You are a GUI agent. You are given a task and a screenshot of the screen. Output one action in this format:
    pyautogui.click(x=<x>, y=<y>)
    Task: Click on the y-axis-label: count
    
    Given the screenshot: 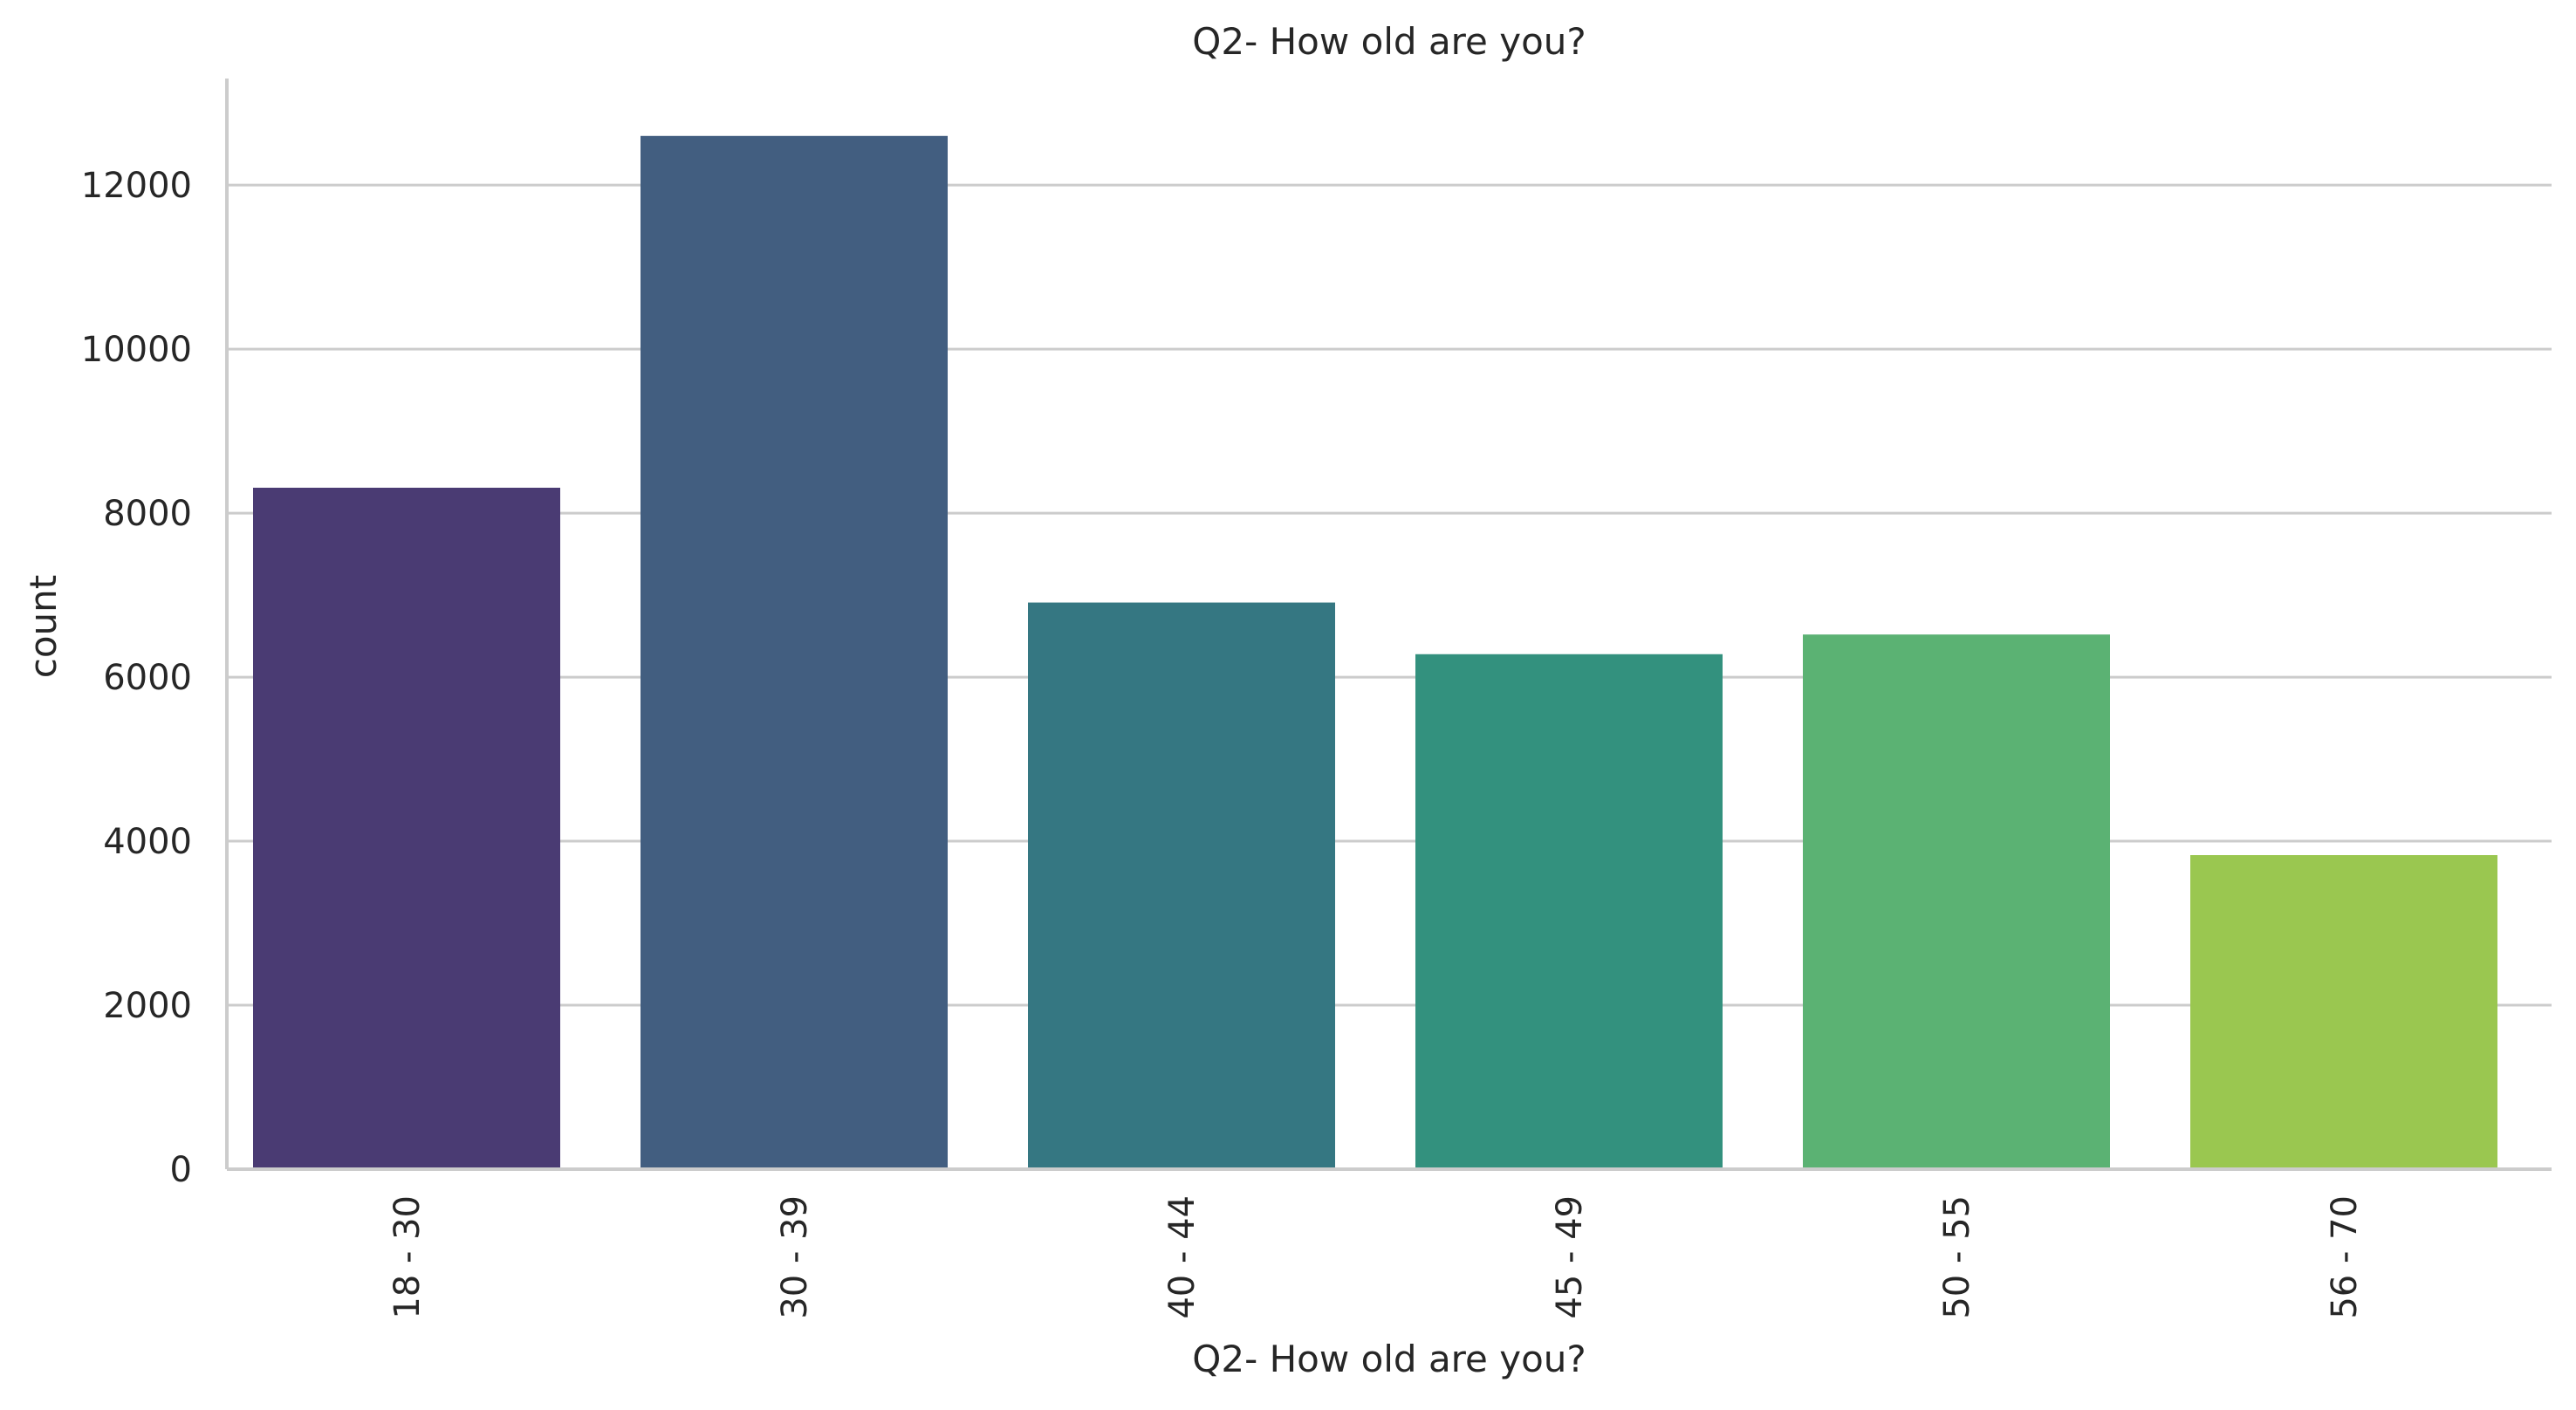 What is the action you would take?
    pyautogui.click(x=43, y=627)
    